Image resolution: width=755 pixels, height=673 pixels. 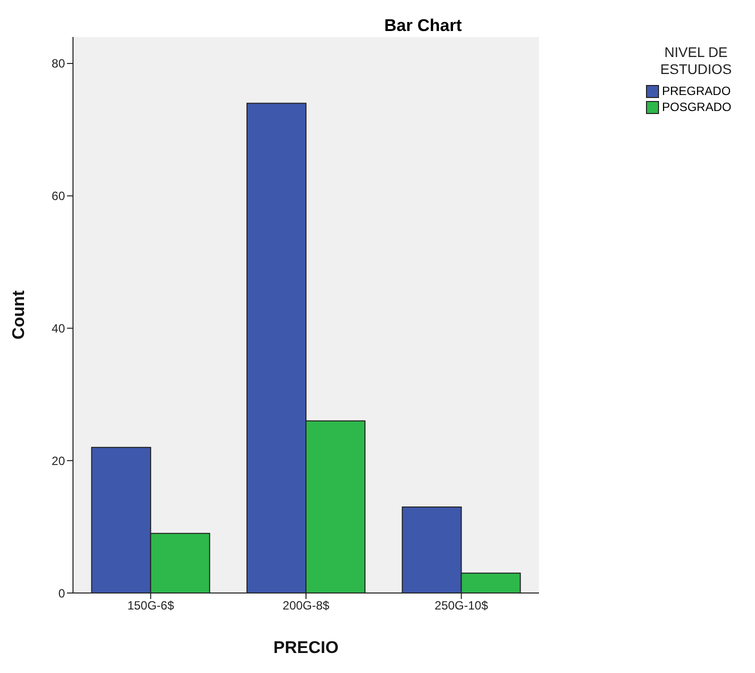 I want to click on x-axis-title: PRECIO, so click(x=306, y=647).